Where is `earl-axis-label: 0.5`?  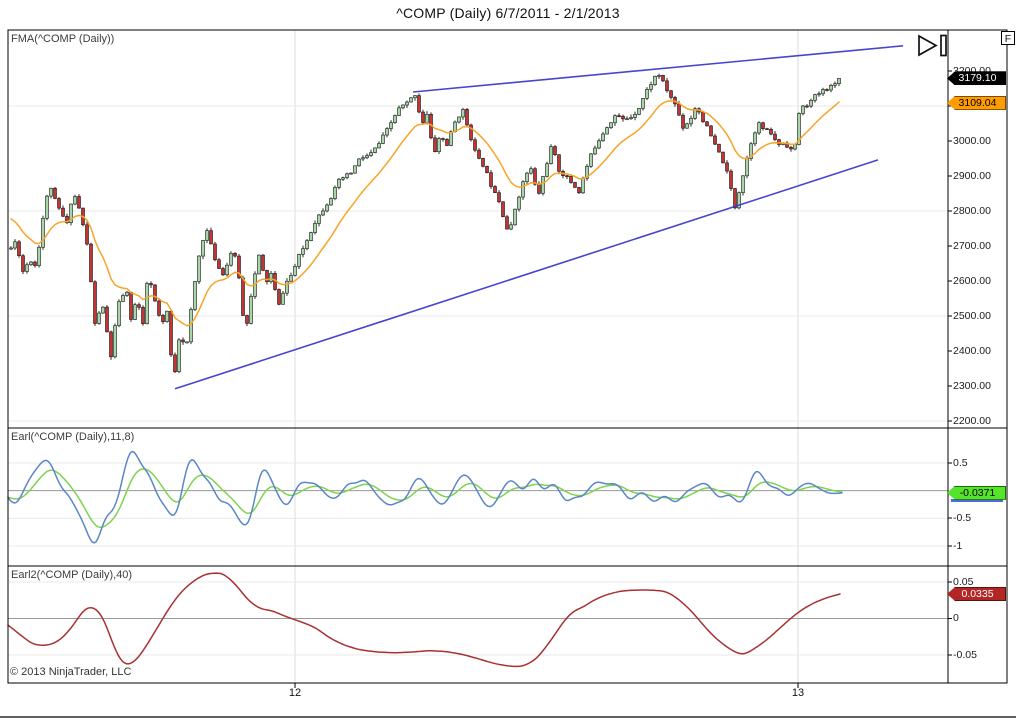
earl-axis-label: 0.5 is located at coordinates (960, 462).